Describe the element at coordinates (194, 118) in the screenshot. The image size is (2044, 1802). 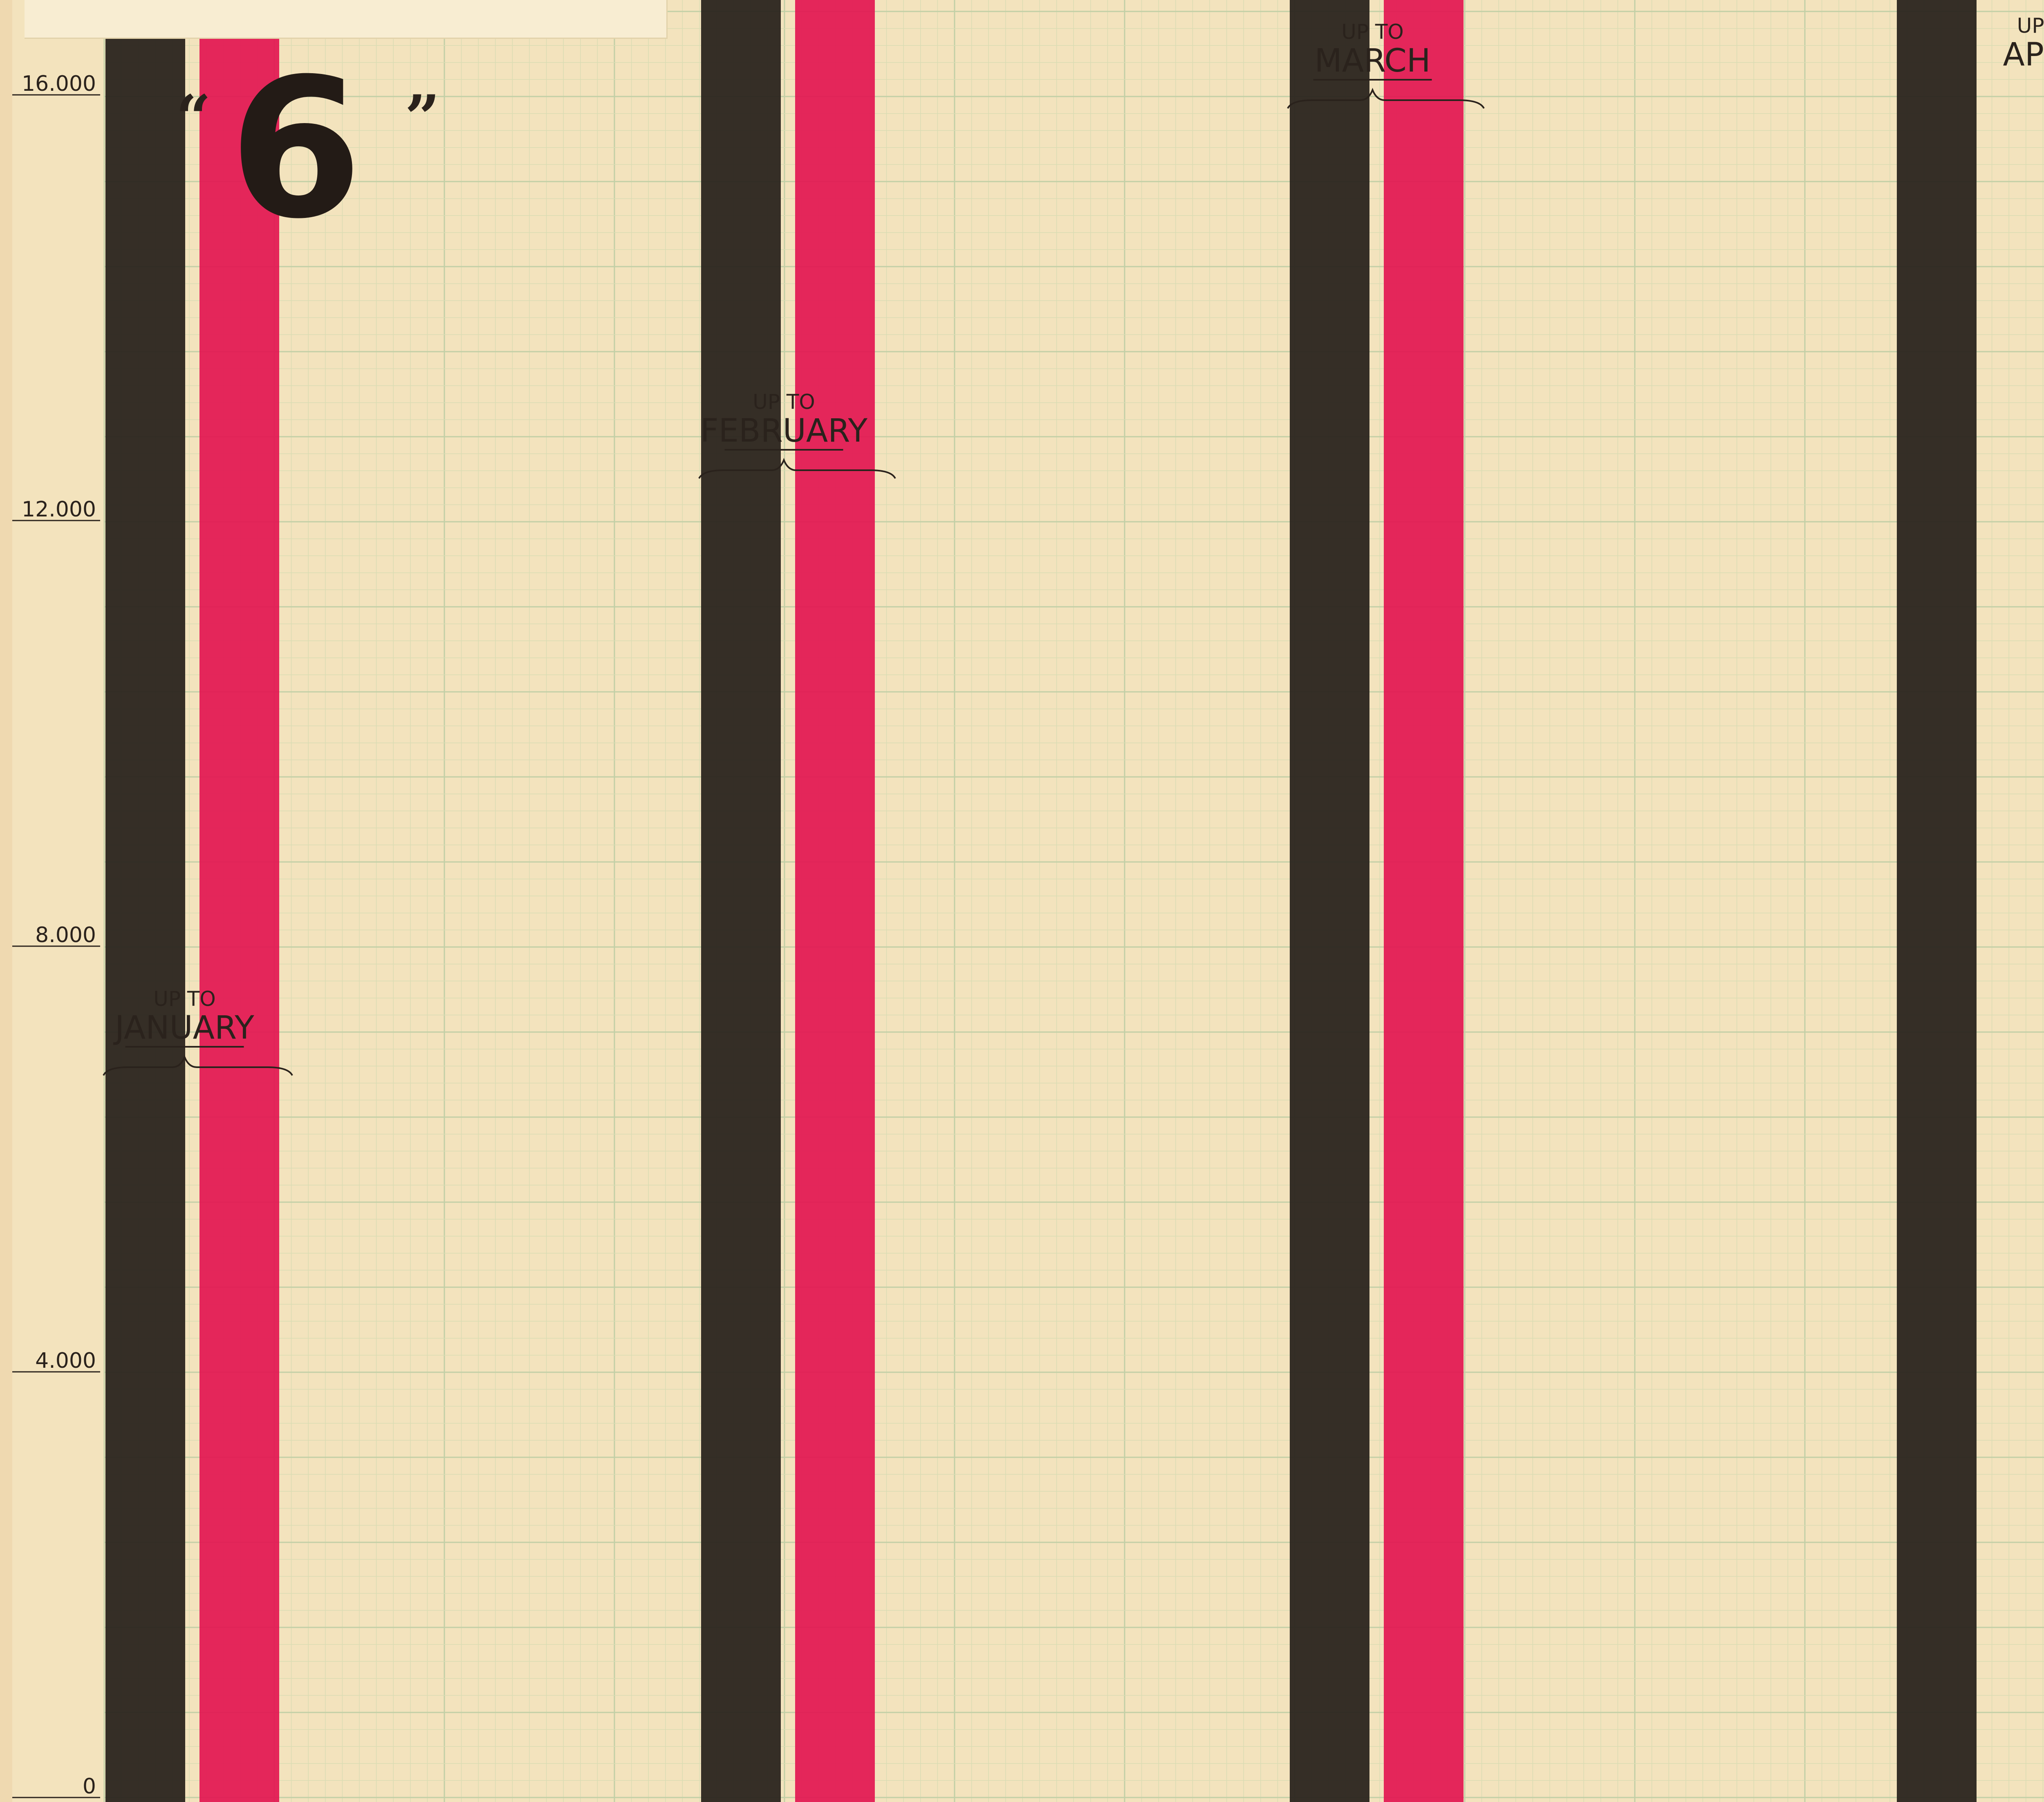
I see `title-open-quote: “` at that location.